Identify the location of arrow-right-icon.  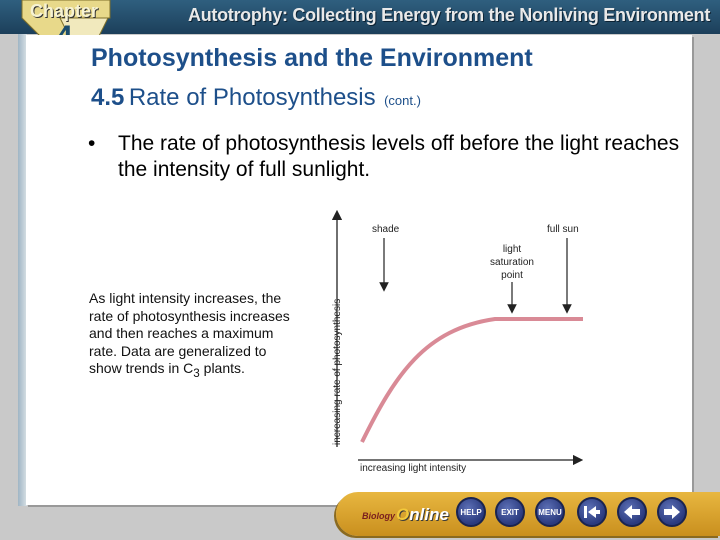
(672, 512).